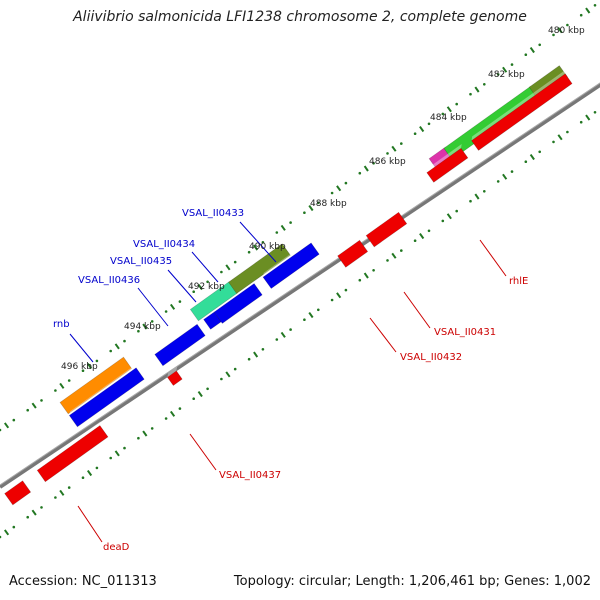 The image size is (600, 600). What do you see at coordinates (566, 31) in the screenshot?
I see `tick-label-480-kbp: 480 kbp` at bounding box center [566, 31].